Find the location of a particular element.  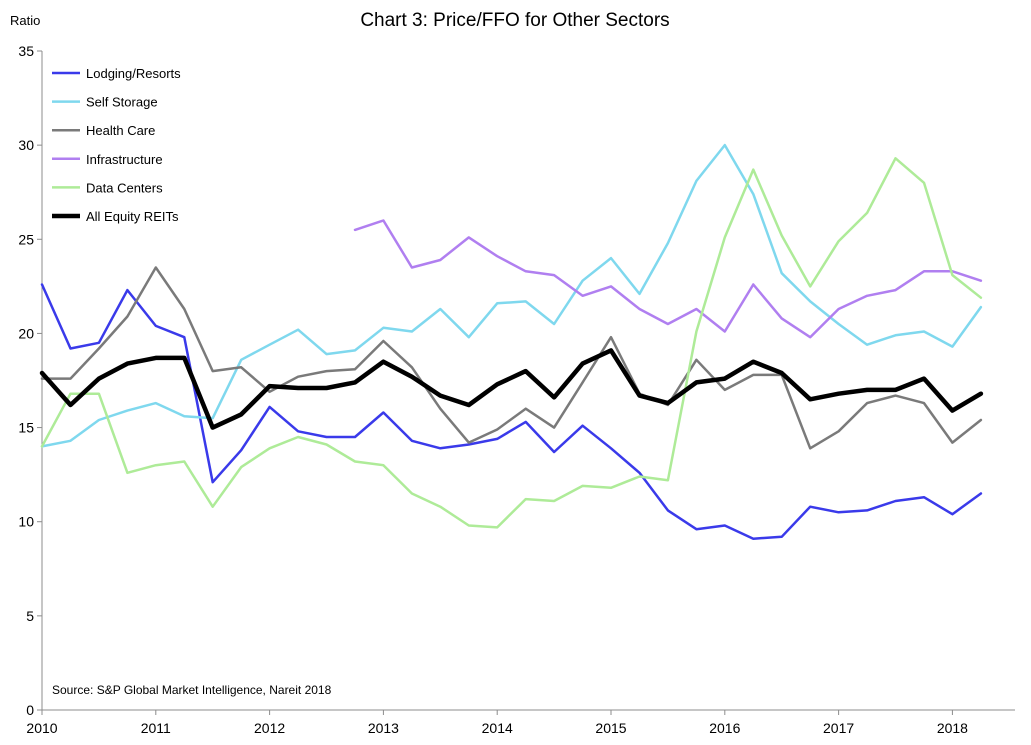

x-tick-label: 2014 is located at coordinates (497, 728).